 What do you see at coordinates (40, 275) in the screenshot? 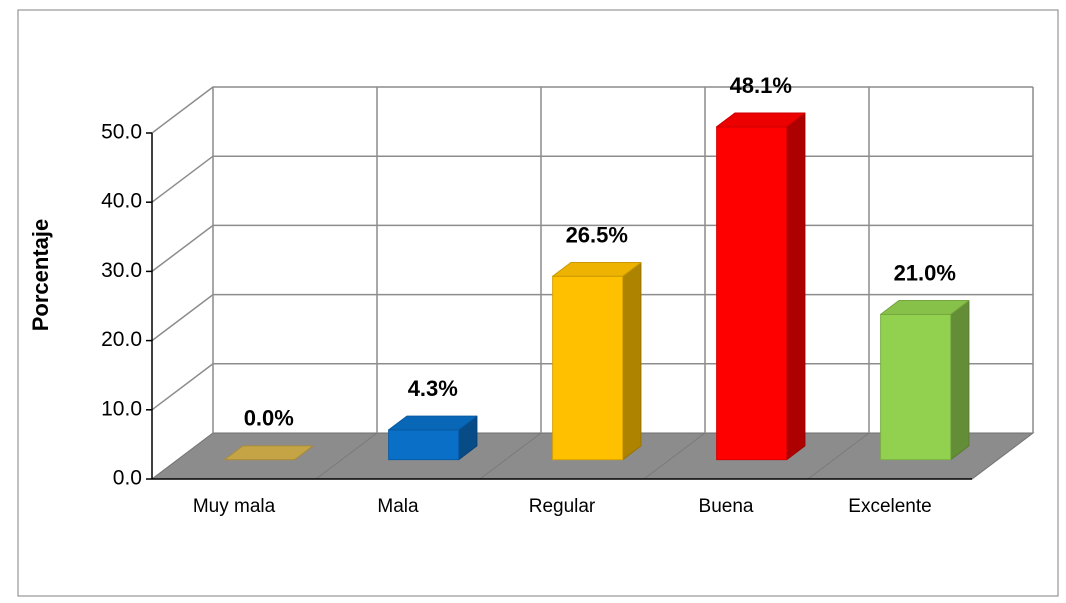
I see `y-axis-label: Porcentaje` at bounding box center [40, 275].